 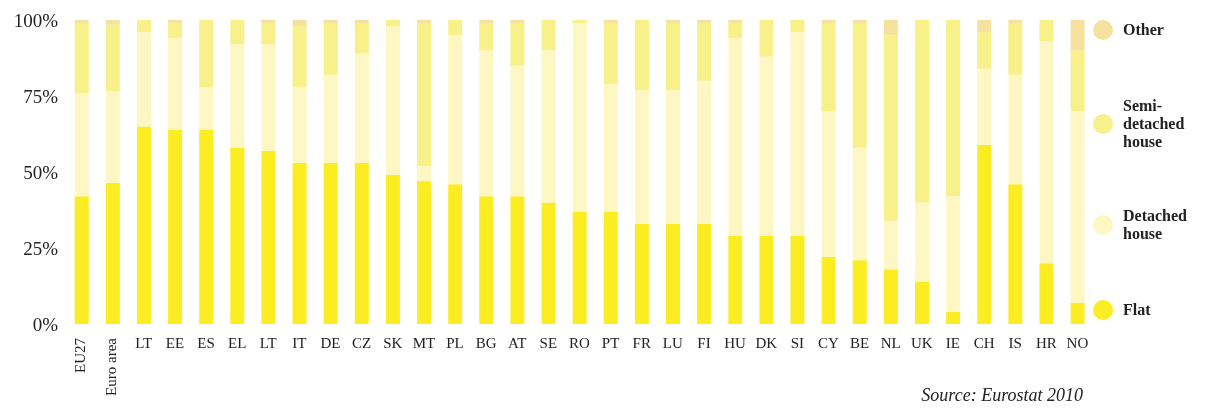 I want to click on x-tick-label: EL, so click(x=237, y=343).